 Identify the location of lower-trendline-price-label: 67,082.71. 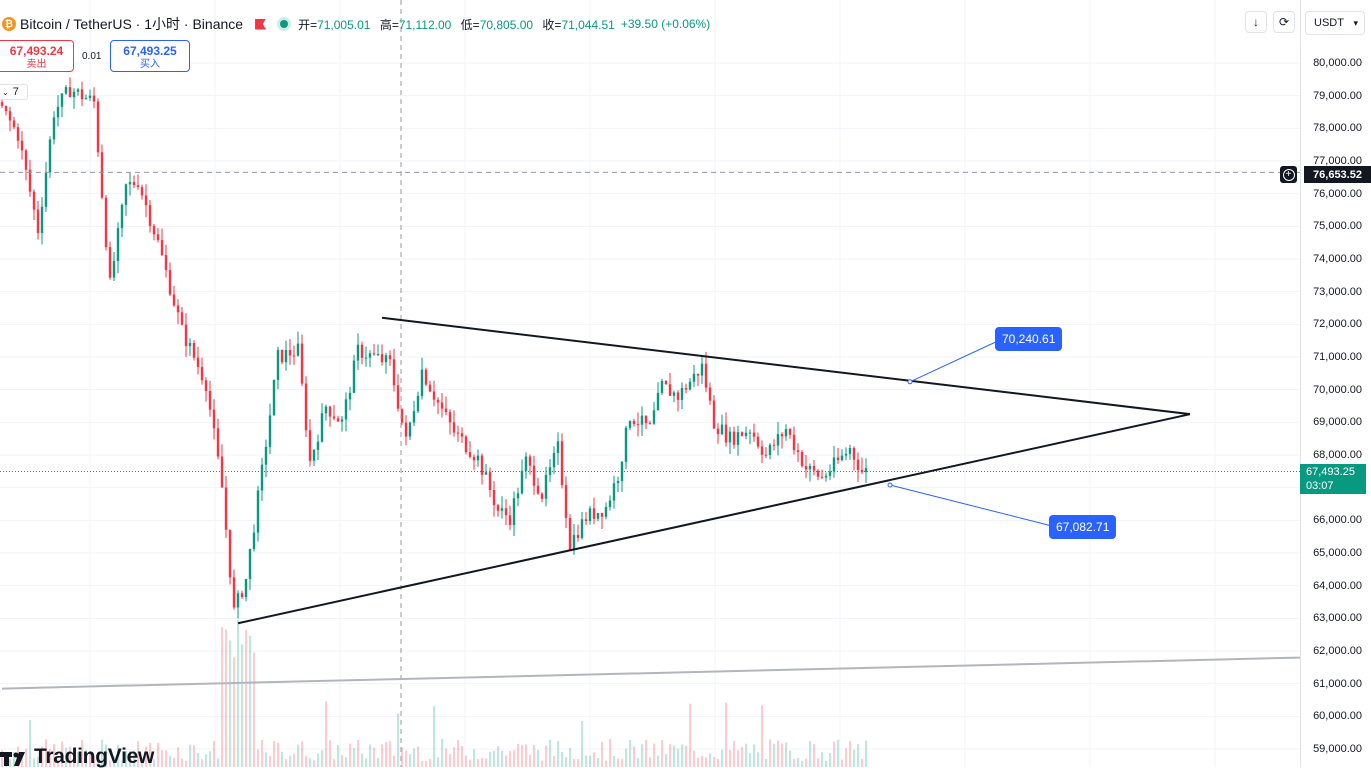
(1083, 527).